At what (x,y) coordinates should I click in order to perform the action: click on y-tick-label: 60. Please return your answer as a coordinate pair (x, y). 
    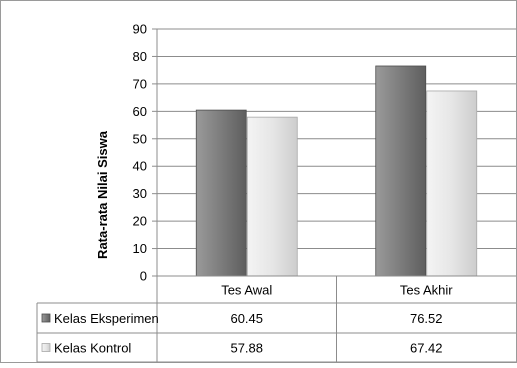
    Looking at the image, I should click on (140, 111).